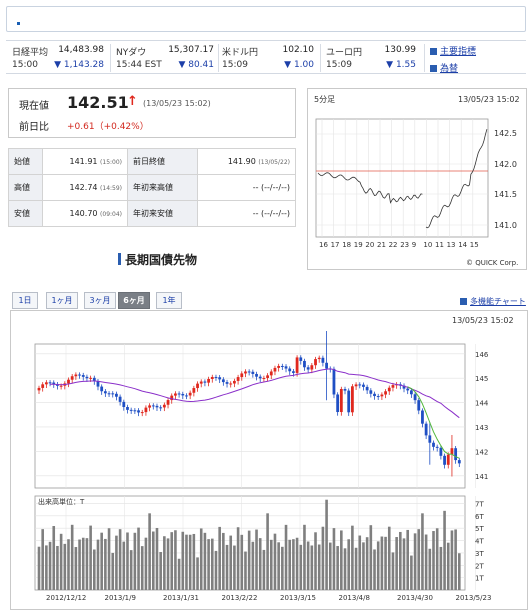 Image resolution: width=532 pixels, height=612 pixels. What do you see at coordinates (152, 187) in the screenshot?
I see `table-row: 高値 142.74 (14:59) 年初来高値 -- (--/--/--)` at bounding box center [152, 187].